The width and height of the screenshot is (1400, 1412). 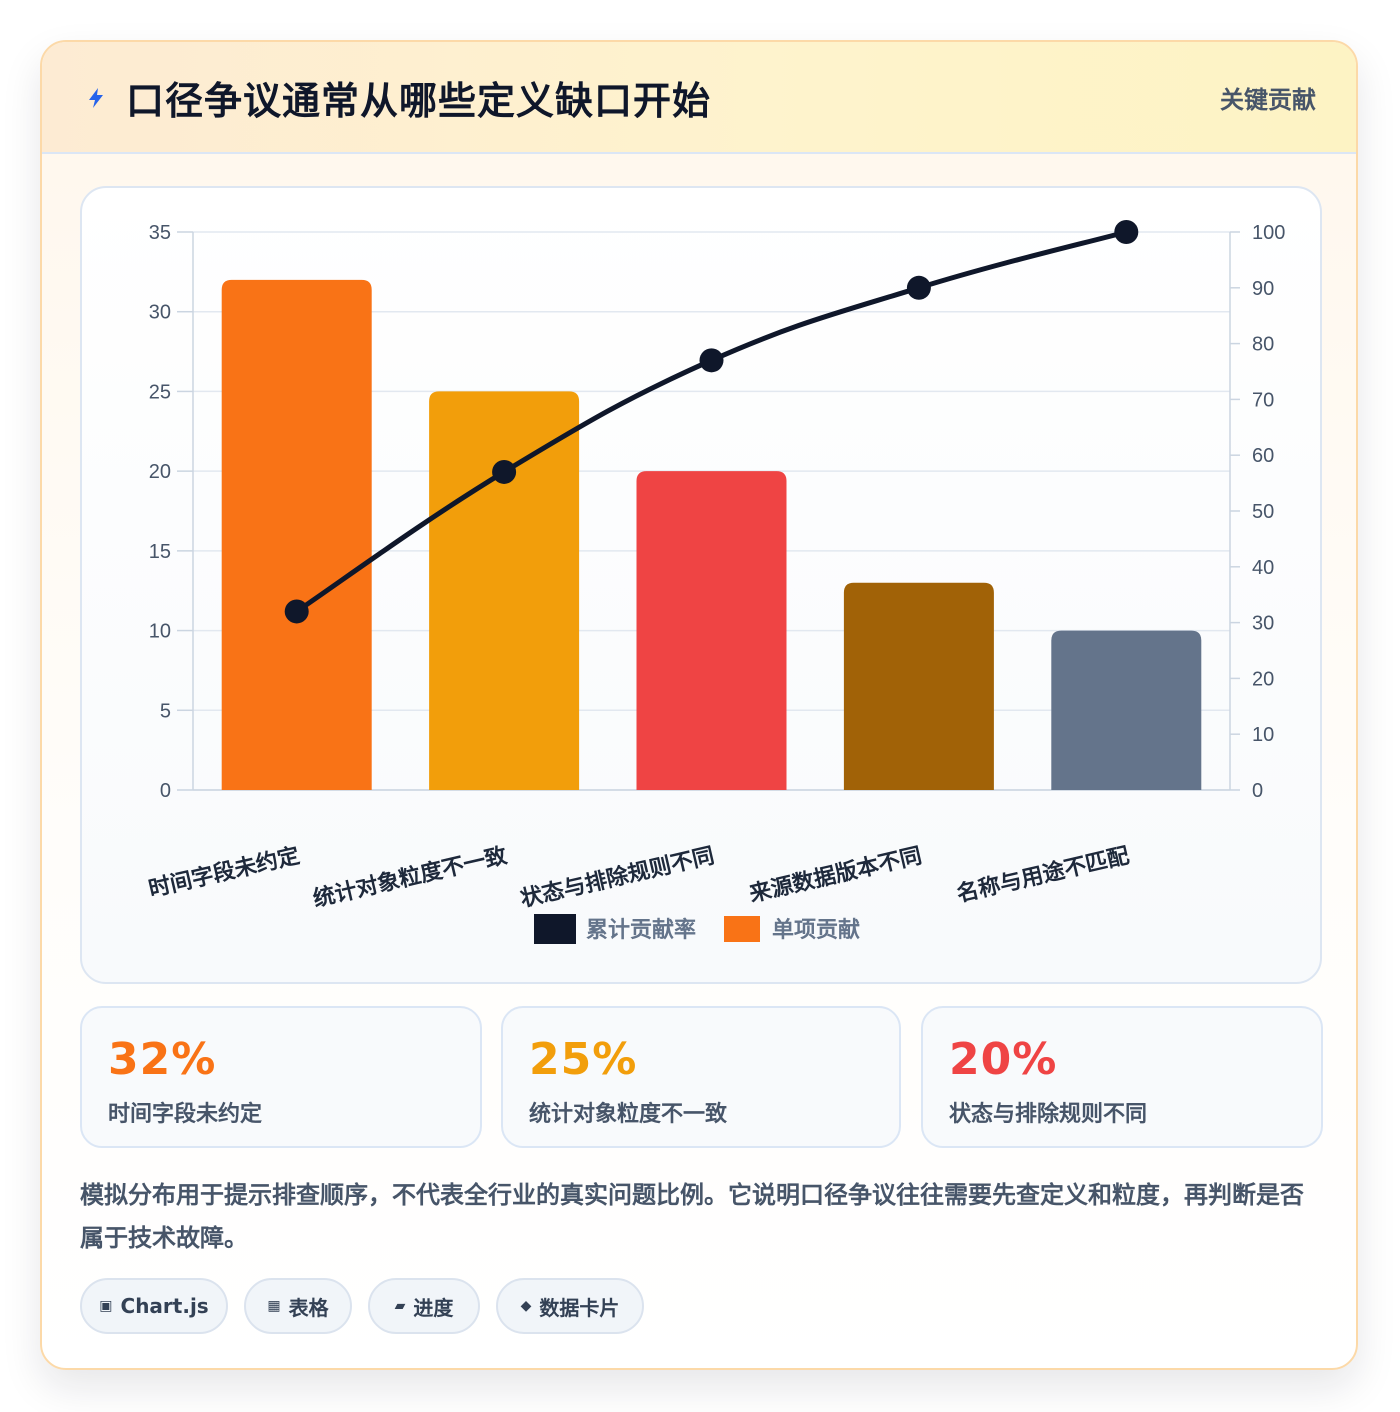 I want to click on y-right-tick-label: 0, so click(x=1257, y=791).